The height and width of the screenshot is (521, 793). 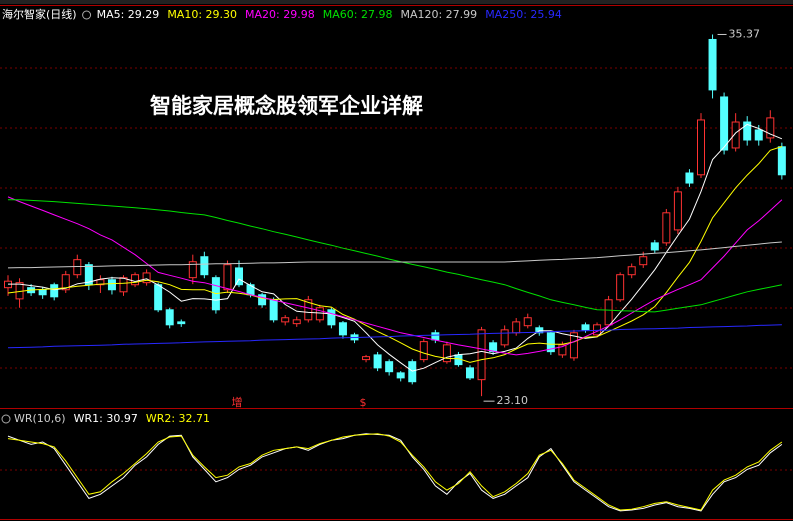 I want to click on toolbar-strip, so click(x=396, y=2).